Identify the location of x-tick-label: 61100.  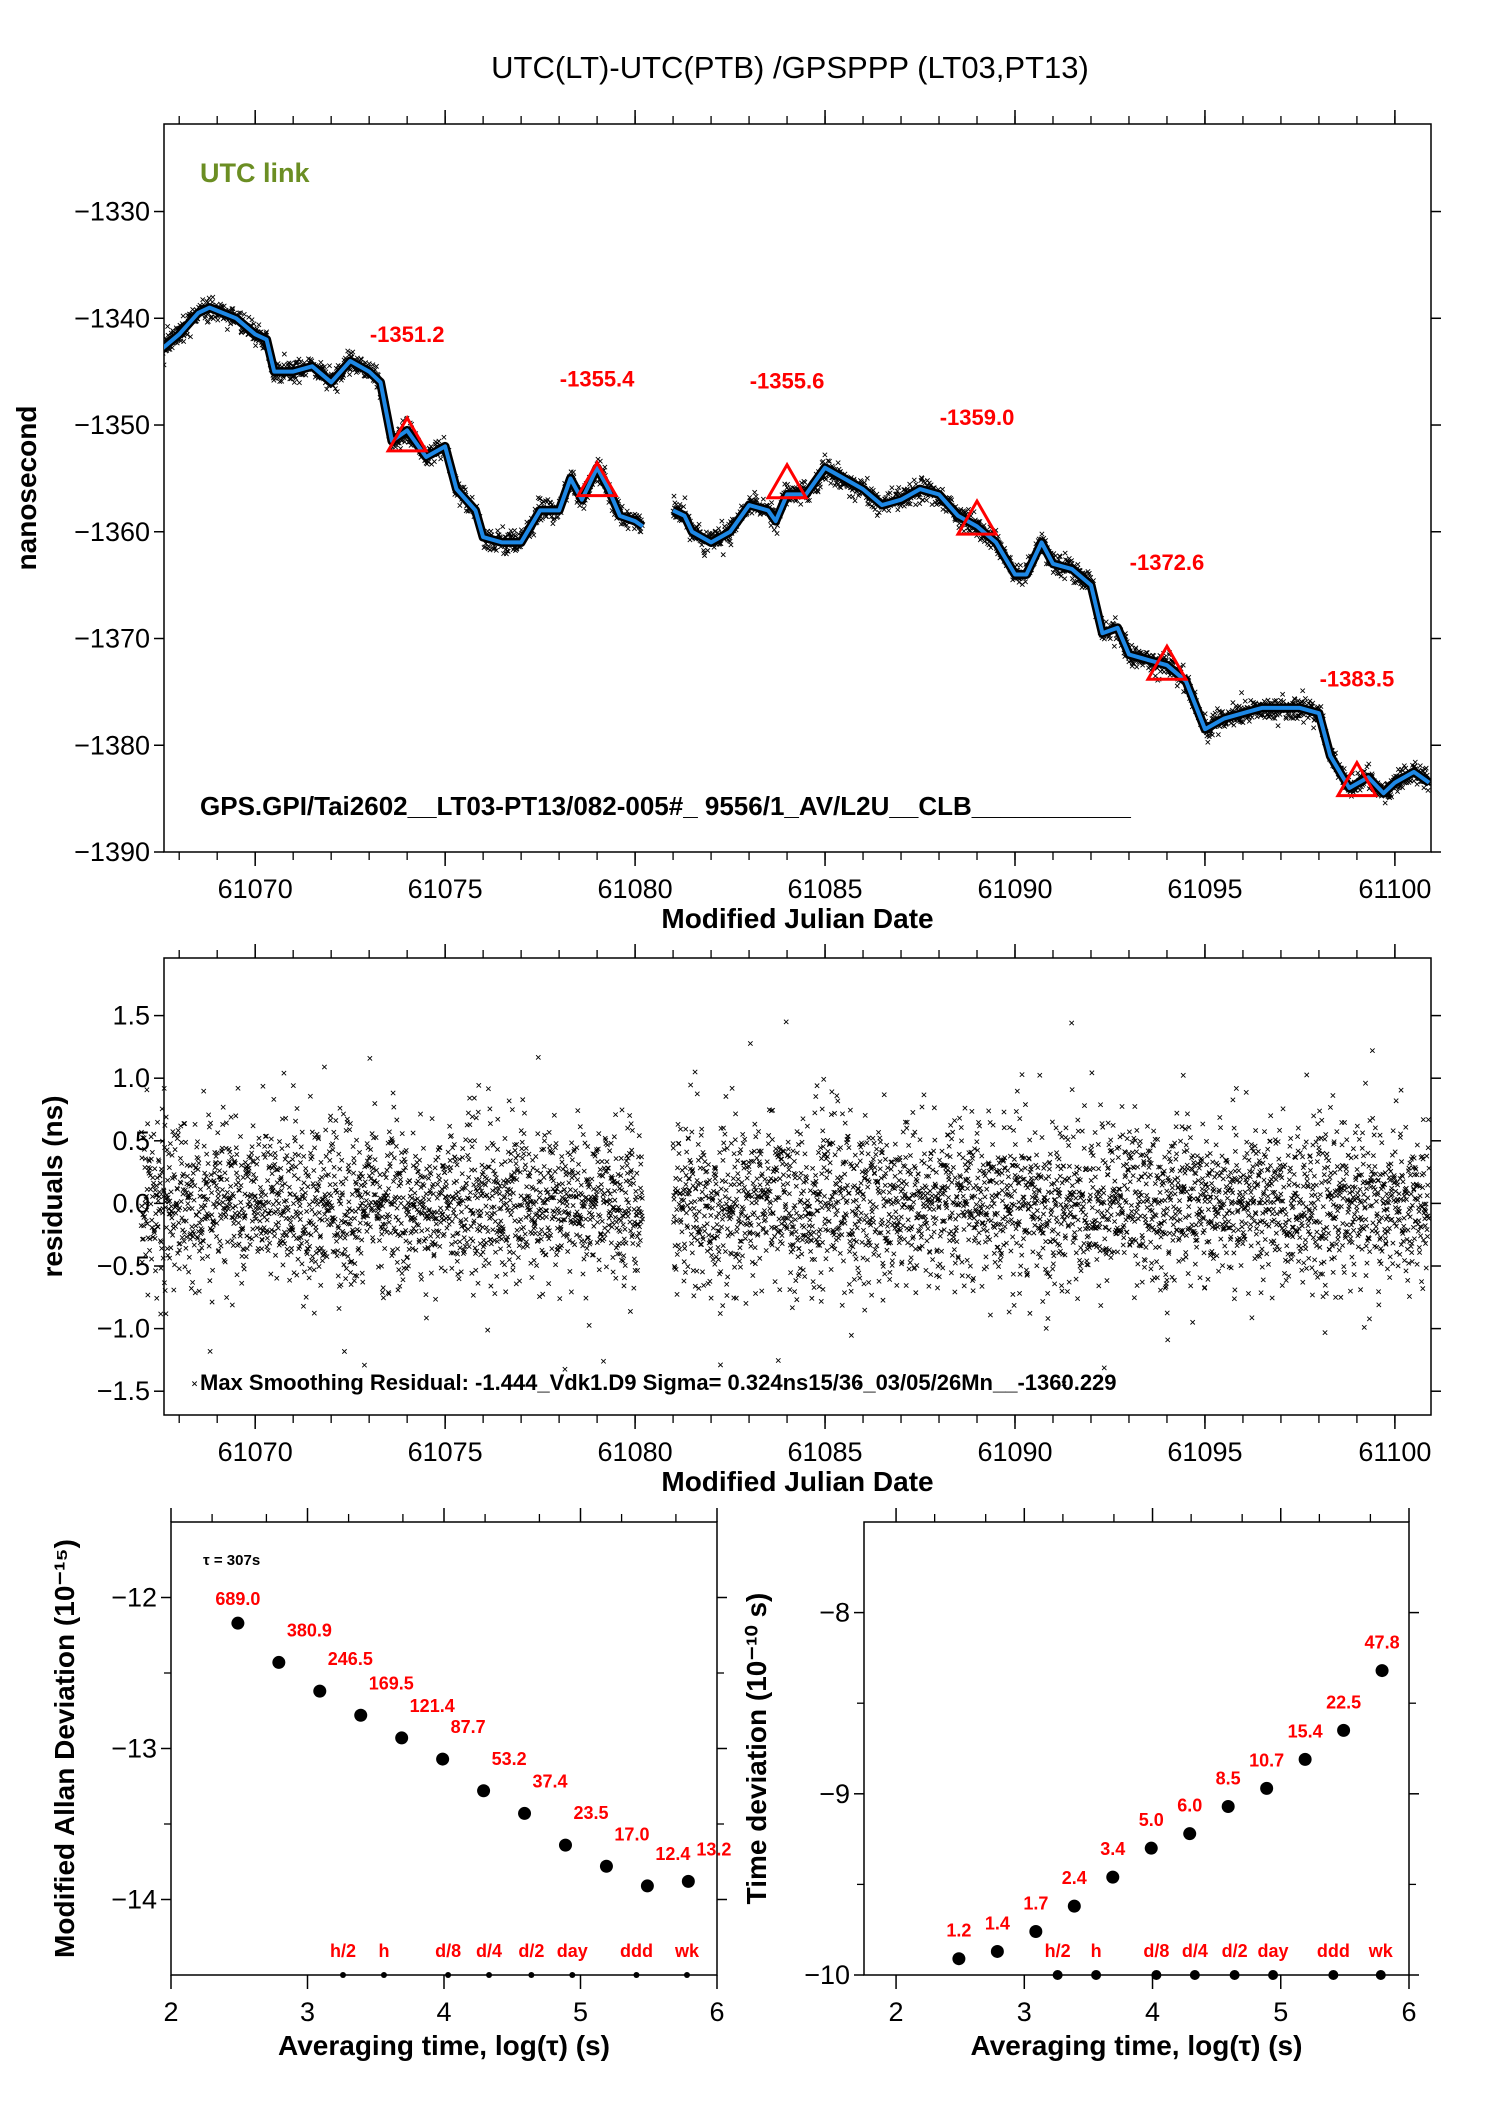
(1394, 1452).